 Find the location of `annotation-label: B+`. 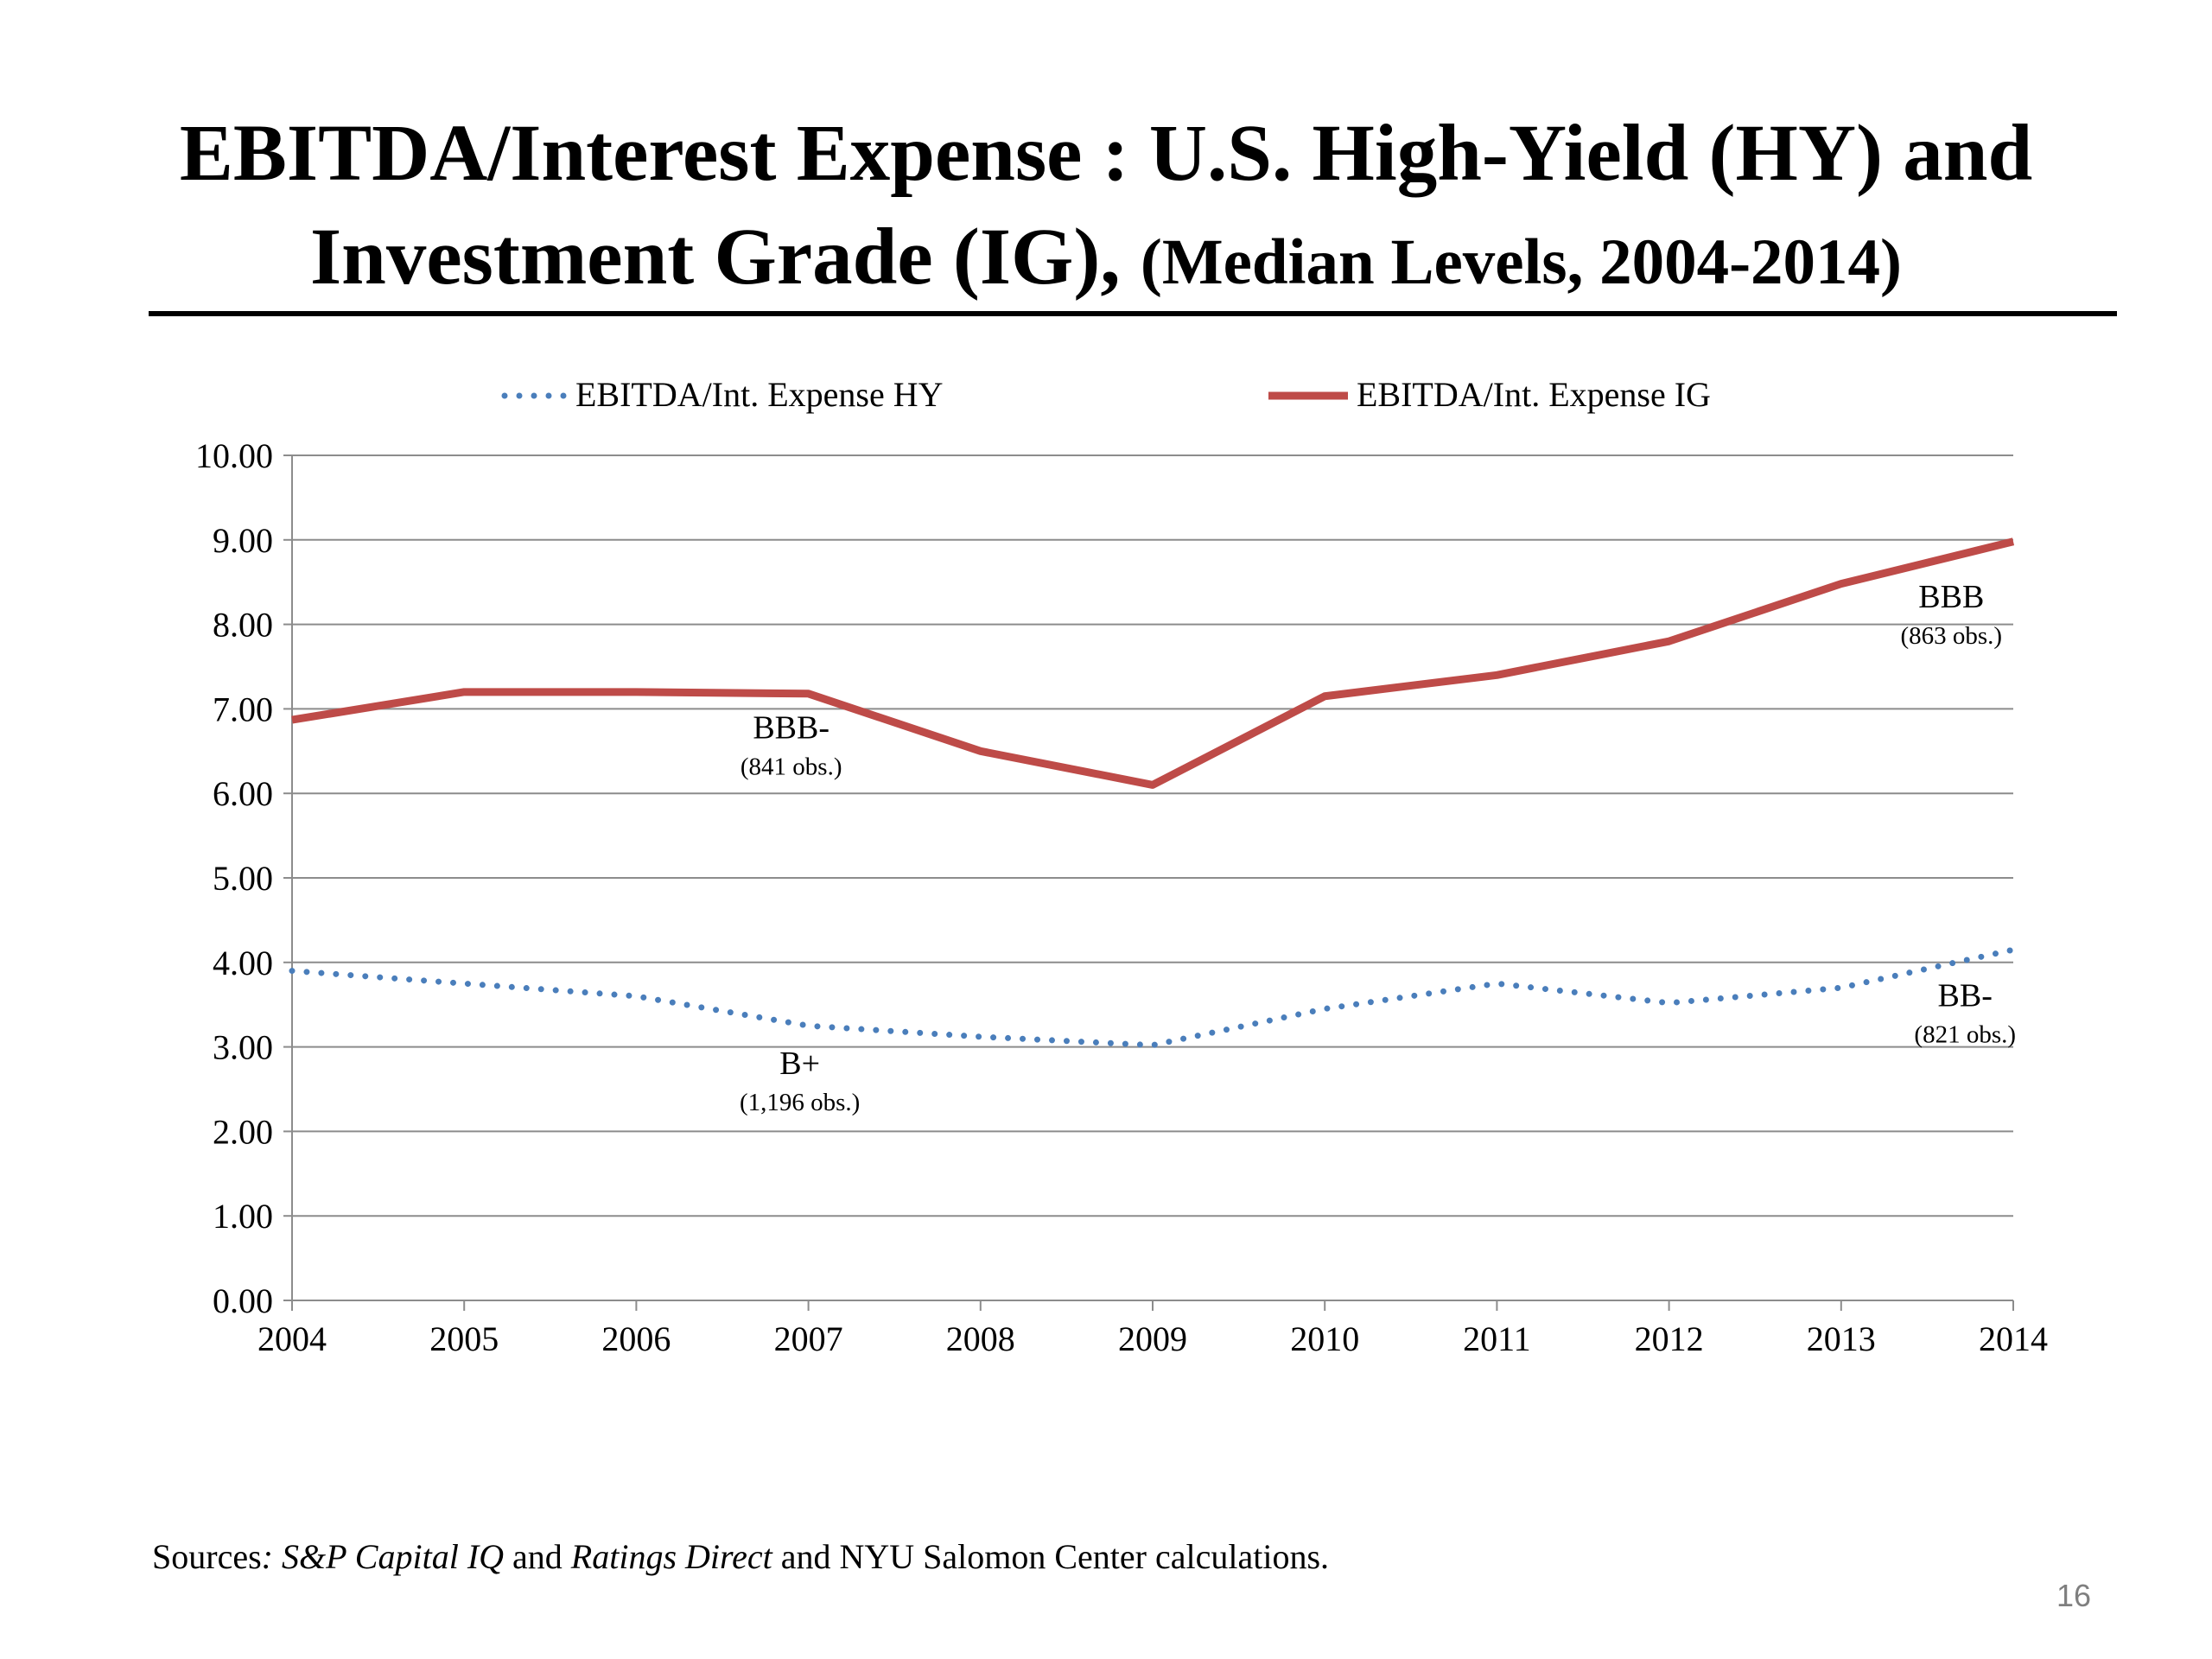

annotation-label: B+ is located at coordinates (799, 1064).